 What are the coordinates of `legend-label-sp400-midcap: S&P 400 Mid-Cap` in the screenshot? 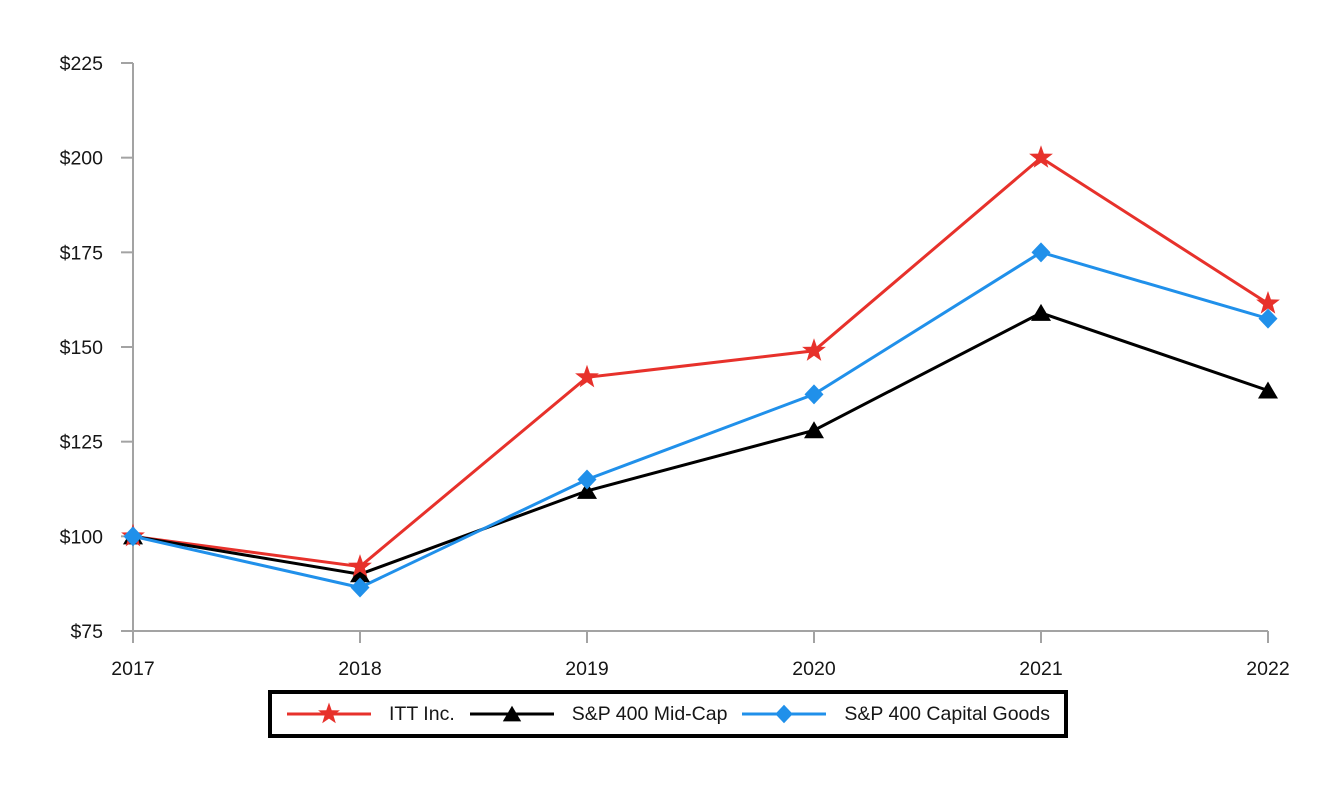 It's located at (649, 713).